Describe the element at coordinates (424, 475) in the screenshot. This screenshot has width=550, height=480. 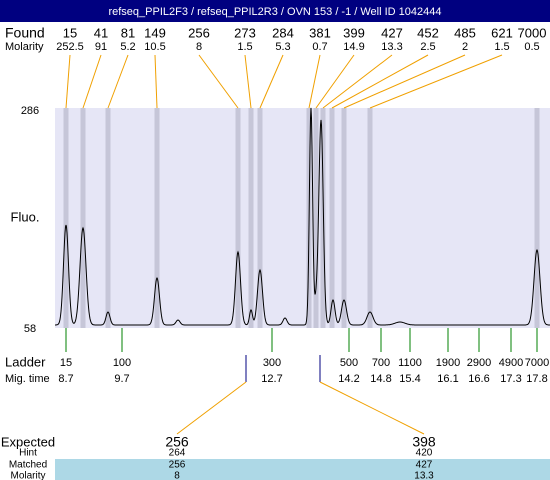
I see `expected-molarity: 13.3` at that location.